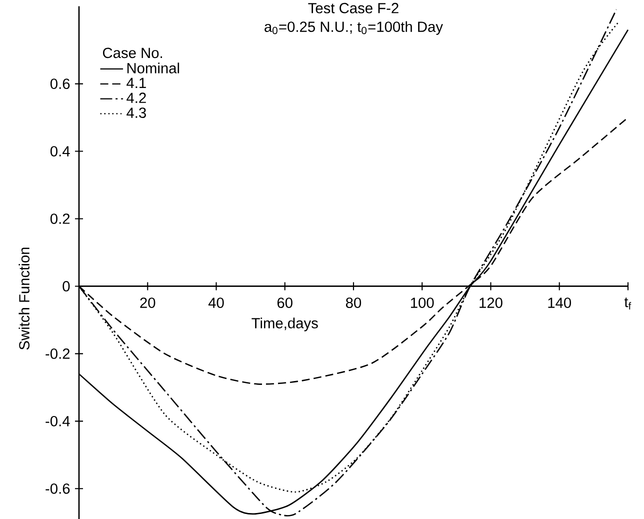 The width and height of the screenshot is (644, 519). What do you see at coordinates (285, 325) in the screenshot?
I see `x-axis-title: Time,days` at bounding box center [285, 325].